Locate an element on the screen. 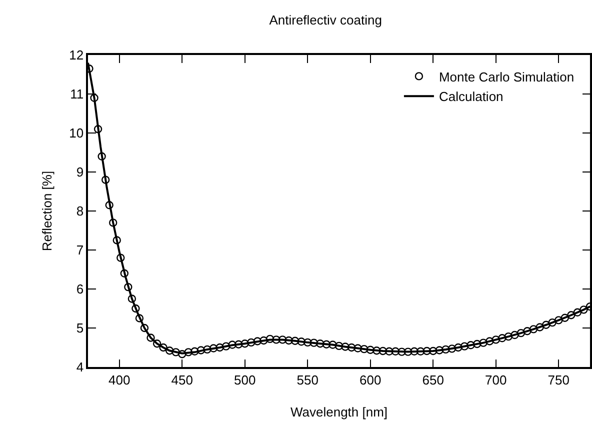 The image size is (592, 447). x-tick-label: 400 is located at coordinates (119, 380).